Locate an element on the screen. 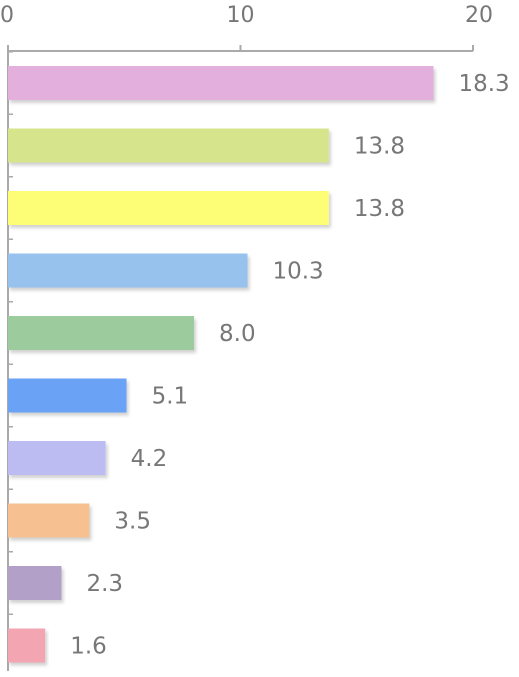 The height and width of the screenshot is (677, 519). x-tick-label-20: 20 is located at coordinates (479, 15).